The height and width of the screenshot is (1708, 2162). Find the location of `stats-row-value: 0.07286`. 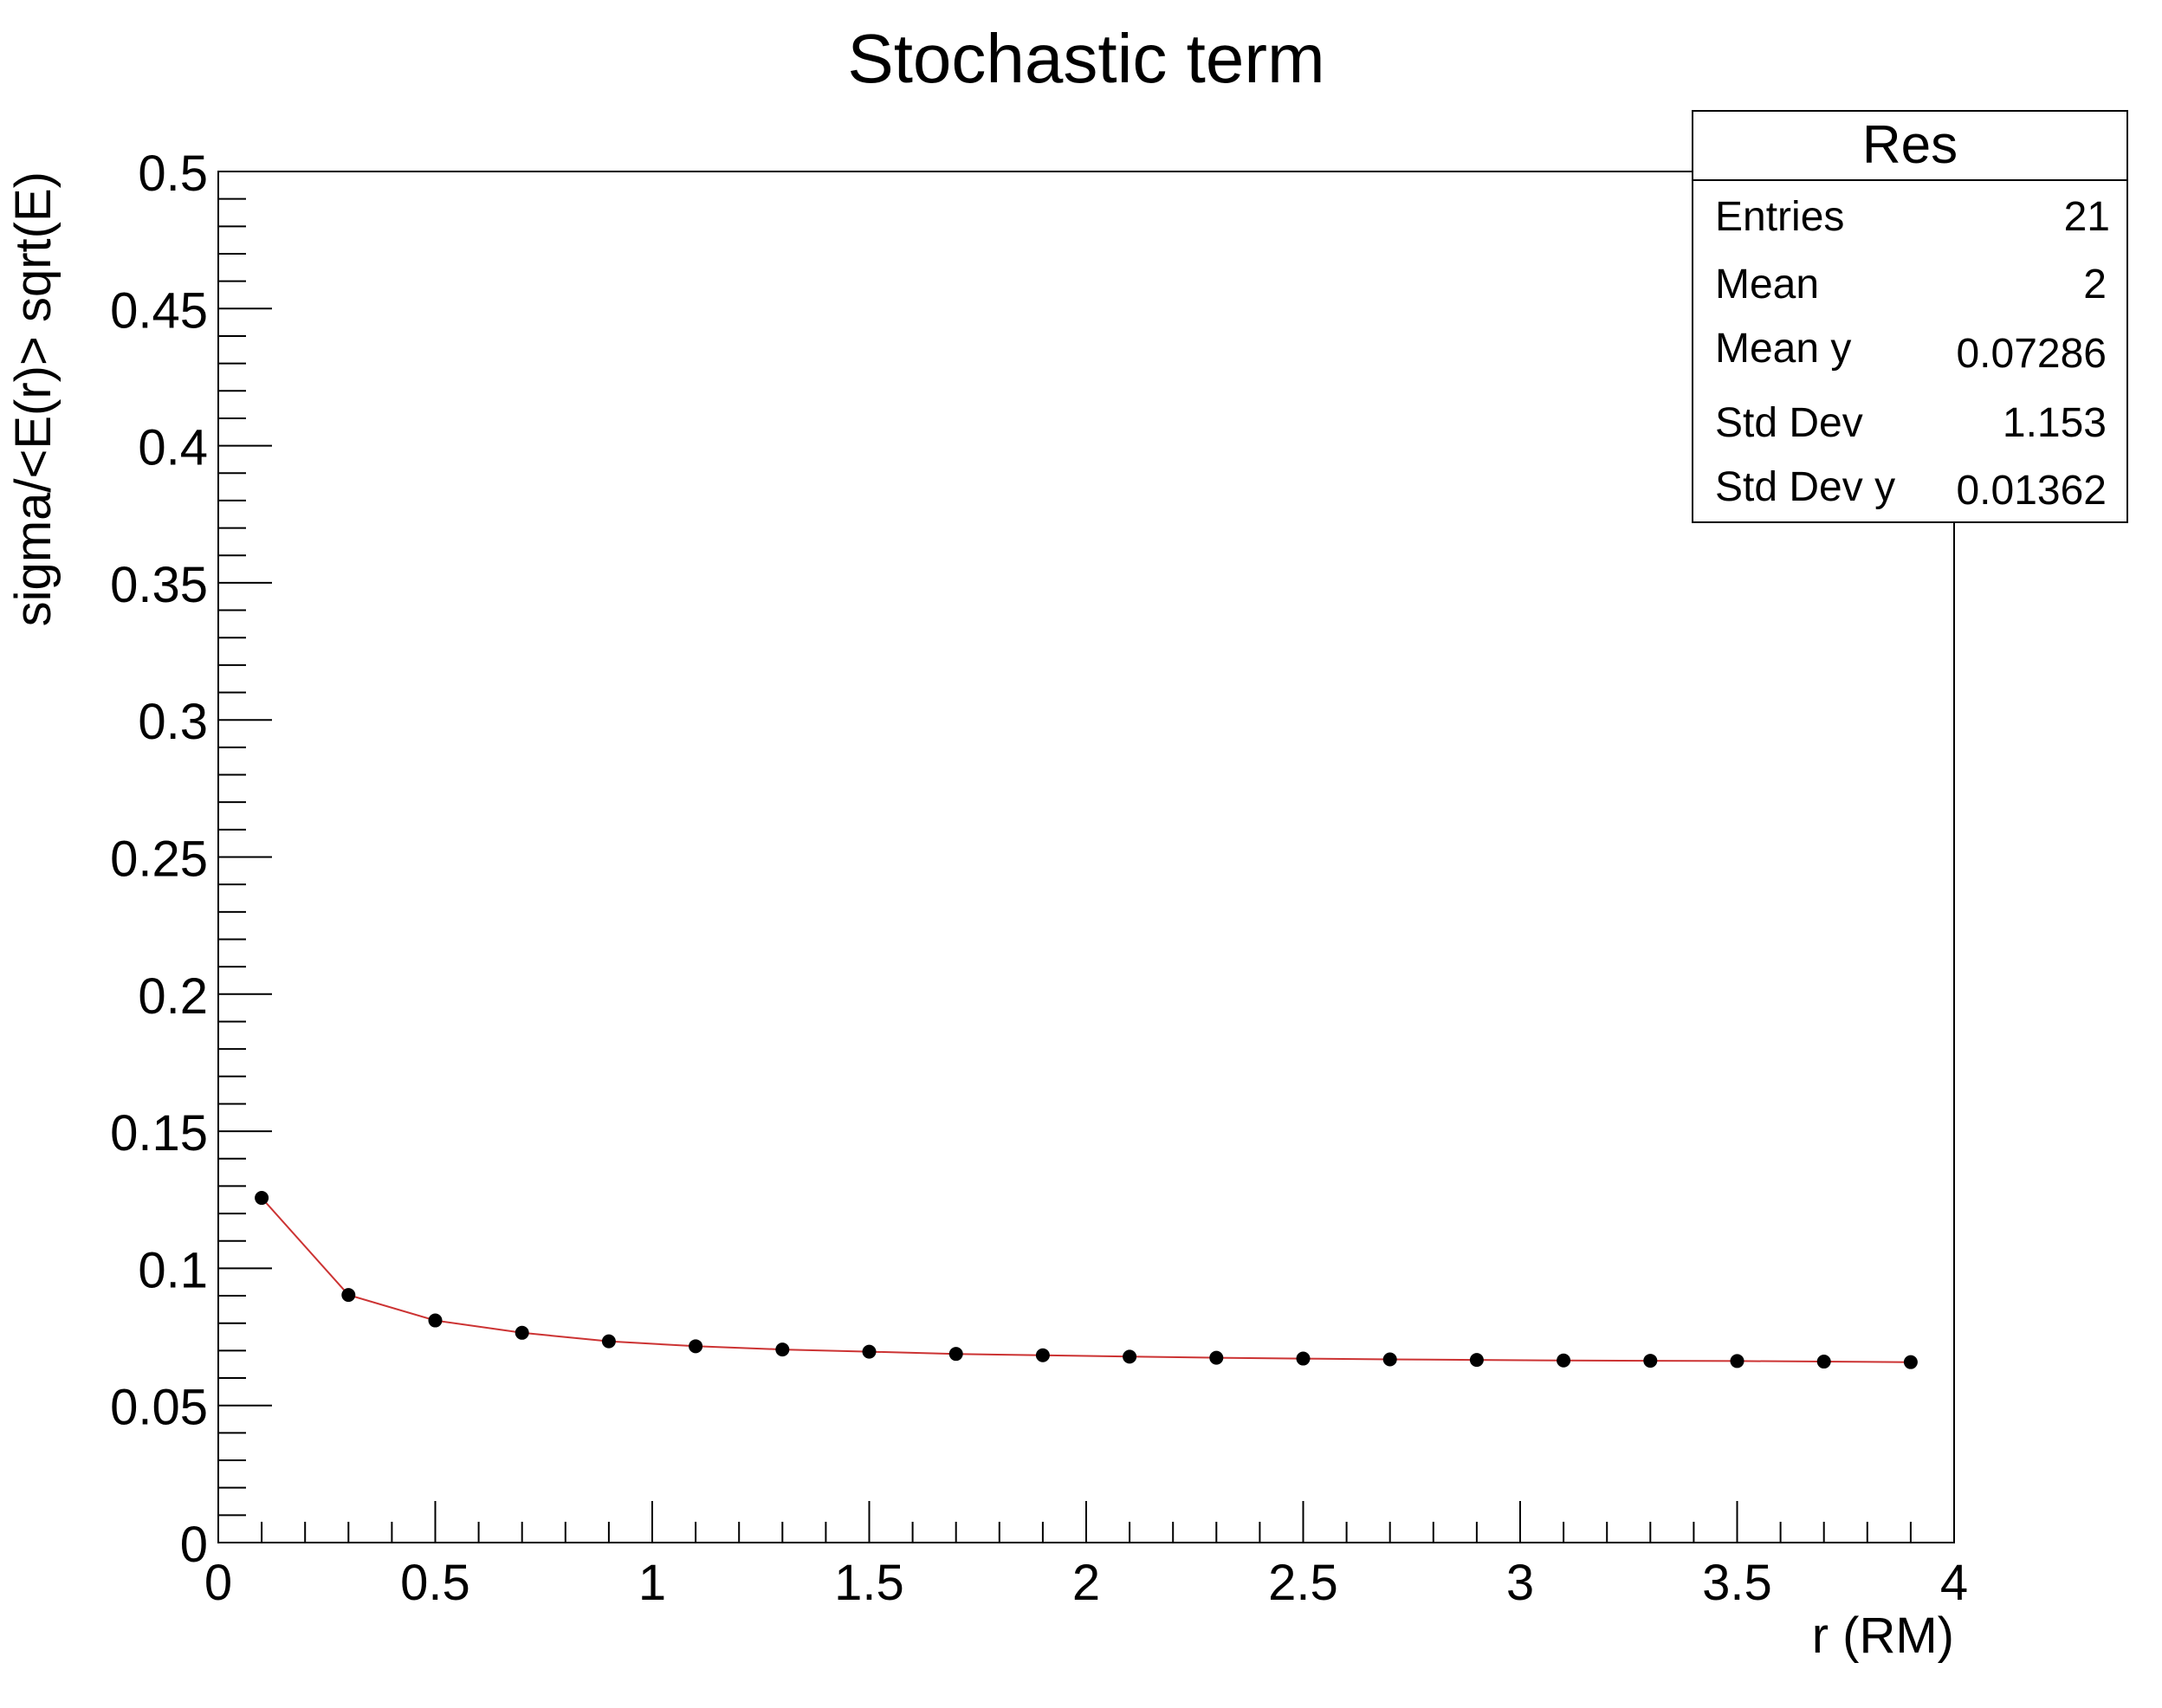

stats-row-value: 0.07286 is located at coordinates (2031, 354).